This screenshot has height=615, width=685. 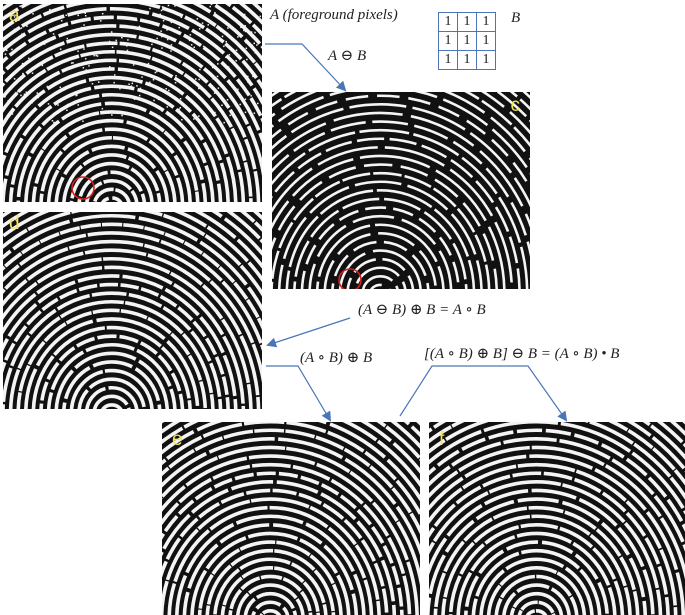 I want to click on caption-opening: (A ⊖ B) ⊕ B = A ∘ B, so click(x=422, y=310).